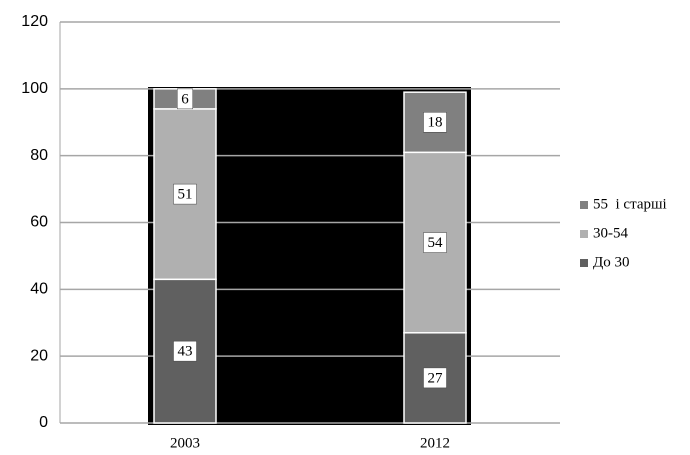  What do you see at coordinates (435, 443) in the screenshot?
I see `x-tick-label: 2012` at bounding box center [435, 443].